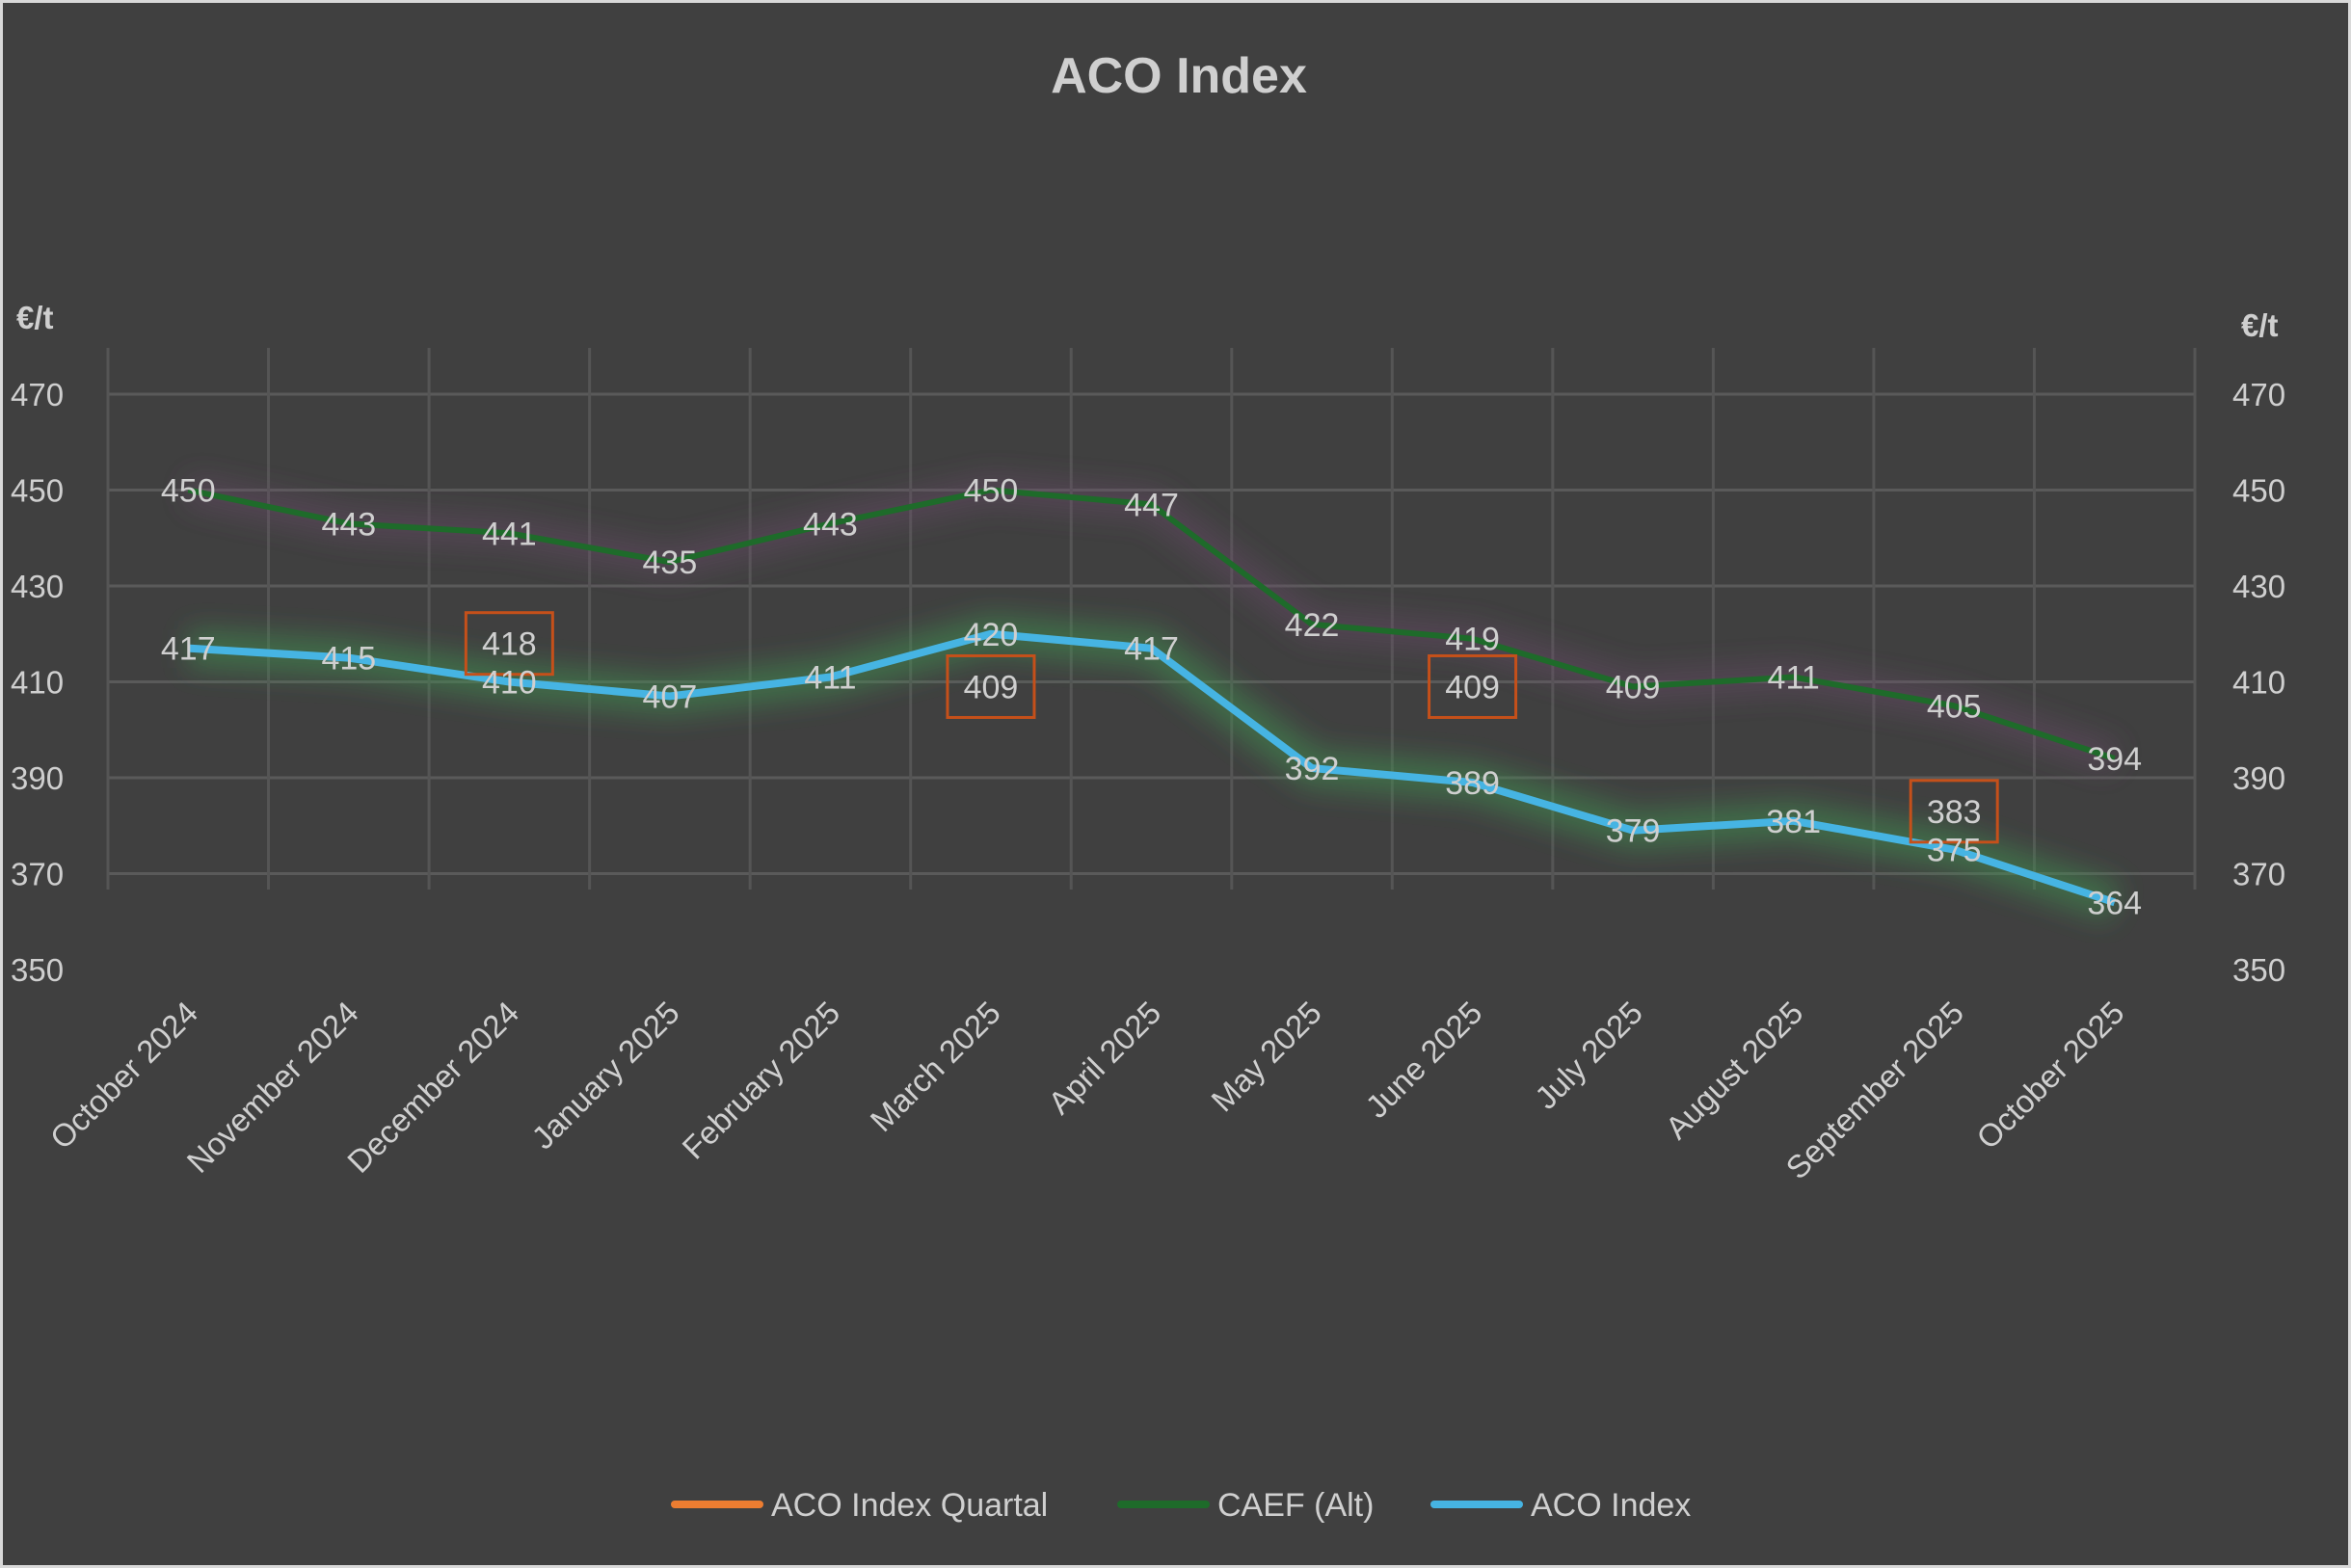 This screenshot has width=2351, height=1568. Describe the element at coordinates (509, 534) in the screenshot. I see `caef-data-label: 441` at that location.